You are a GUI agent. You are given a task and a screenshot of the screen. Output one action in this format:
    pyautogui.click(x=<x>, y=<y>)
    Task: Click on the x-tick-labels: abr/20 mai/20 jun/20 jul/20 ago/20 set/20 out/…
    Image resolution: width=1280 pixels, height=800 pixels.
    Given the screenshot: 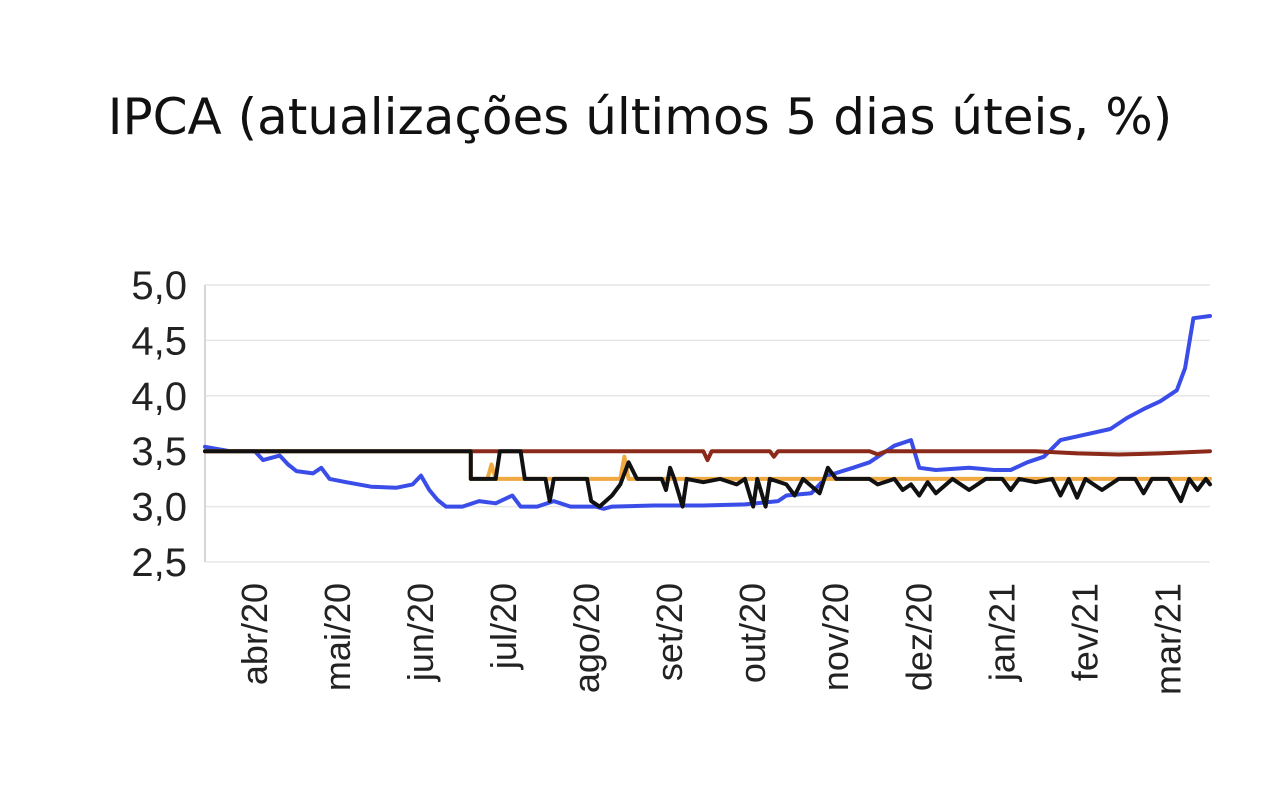 What is the action you would take?
    pyautogui.click(x=711, y=639)
    